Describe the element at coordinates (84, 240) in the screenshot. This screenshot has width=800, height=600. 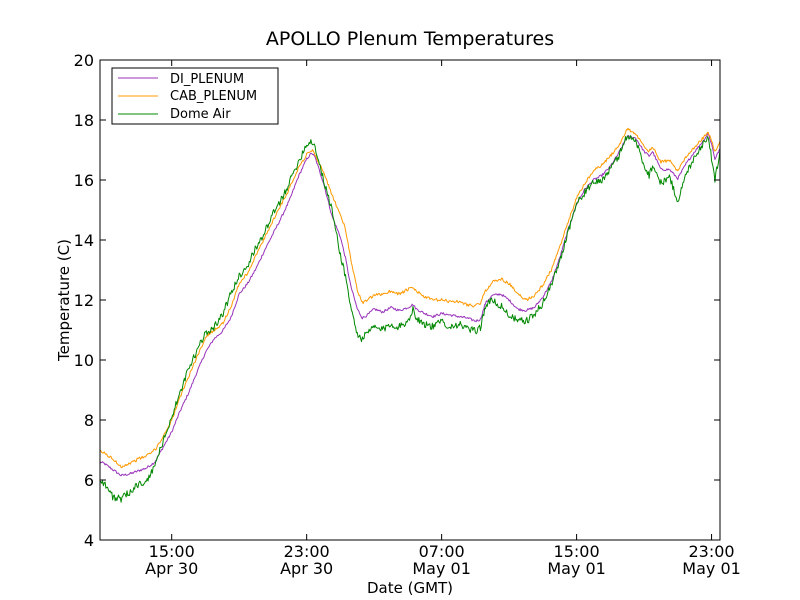
I see `y-tick-label: 14` at that location.